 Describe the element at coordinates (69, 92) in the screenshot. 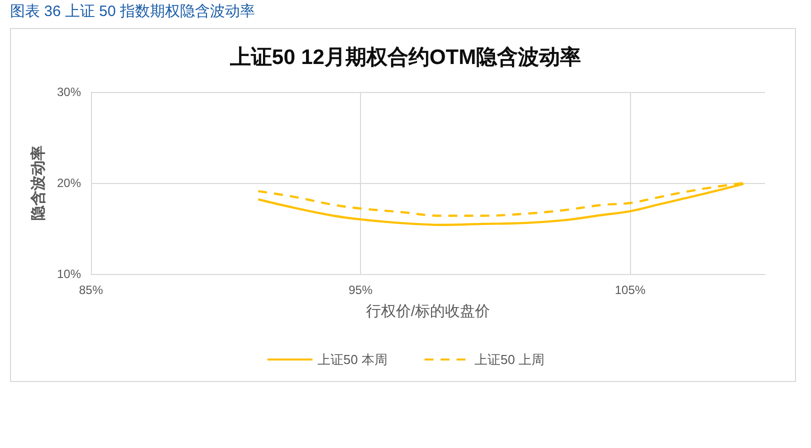

I see `y-tick-label: 30%` at that location.